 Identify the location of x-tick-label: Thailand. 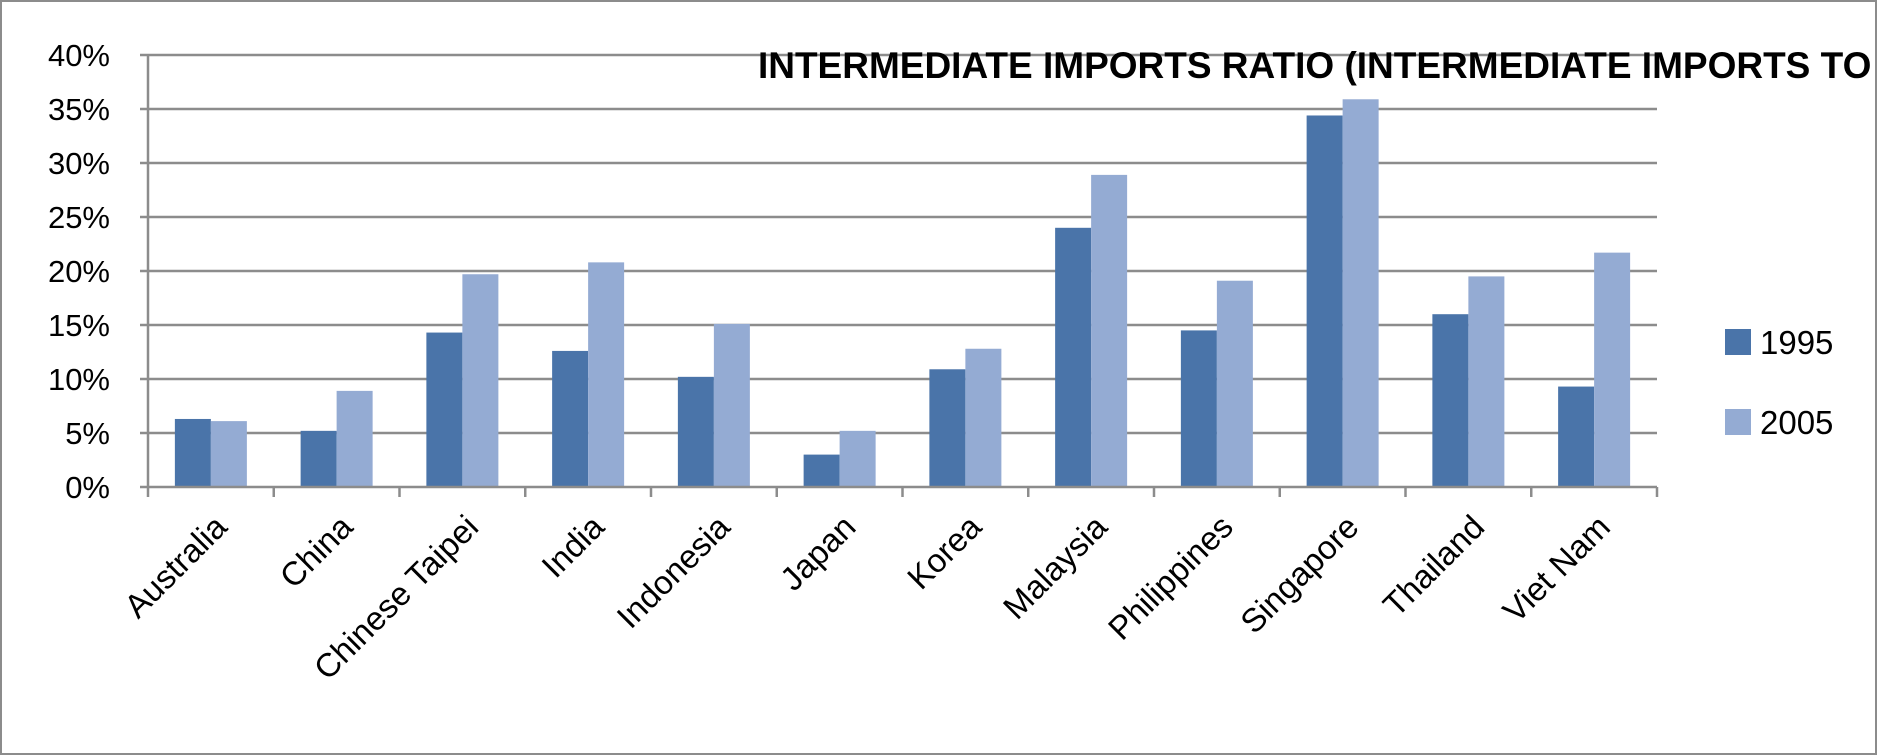
(1434, 566).